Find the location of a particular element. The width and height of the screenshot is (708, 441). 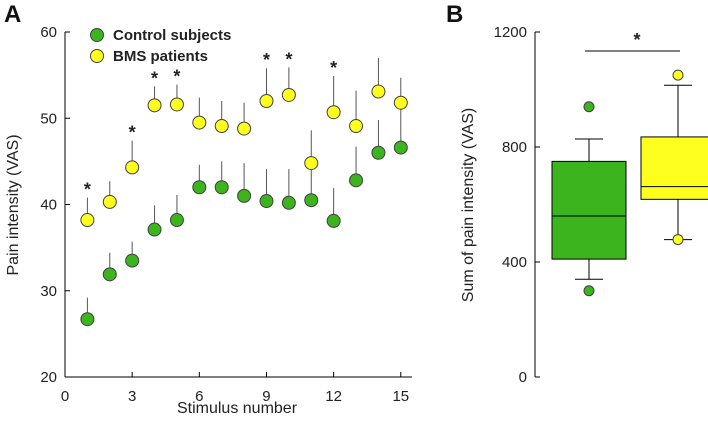

chart-a-x-tick-label: 15 is located at coordinates (400, 396).